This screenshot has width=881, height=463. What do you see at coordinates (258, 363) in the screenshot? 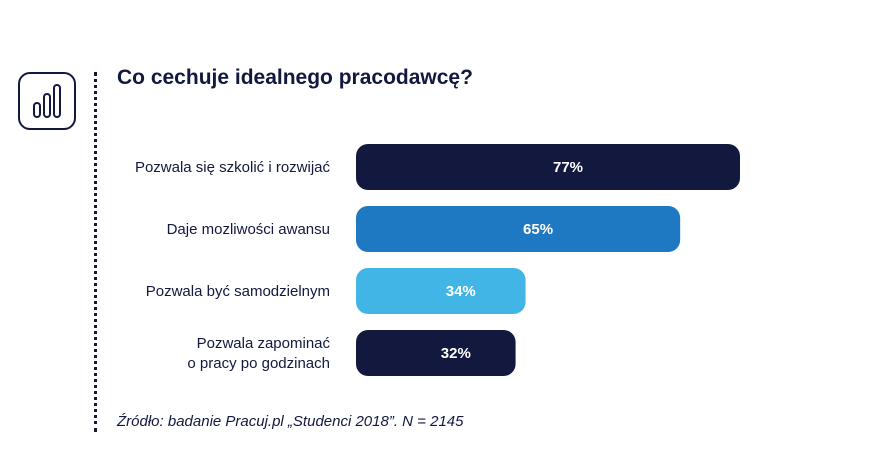
I see `category-label: o pracy po godzinach` at bounding box center [258, 363].